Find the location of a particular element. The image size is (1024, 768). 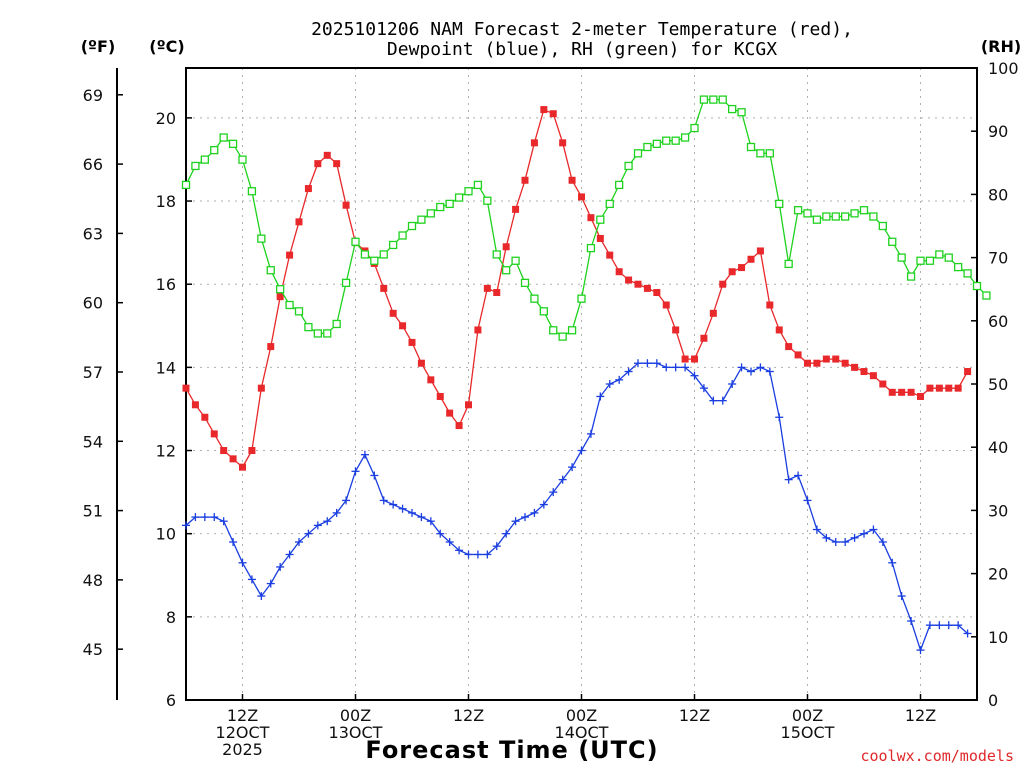

celsius-tick-label: 10 is located at coordinates (166, 534).